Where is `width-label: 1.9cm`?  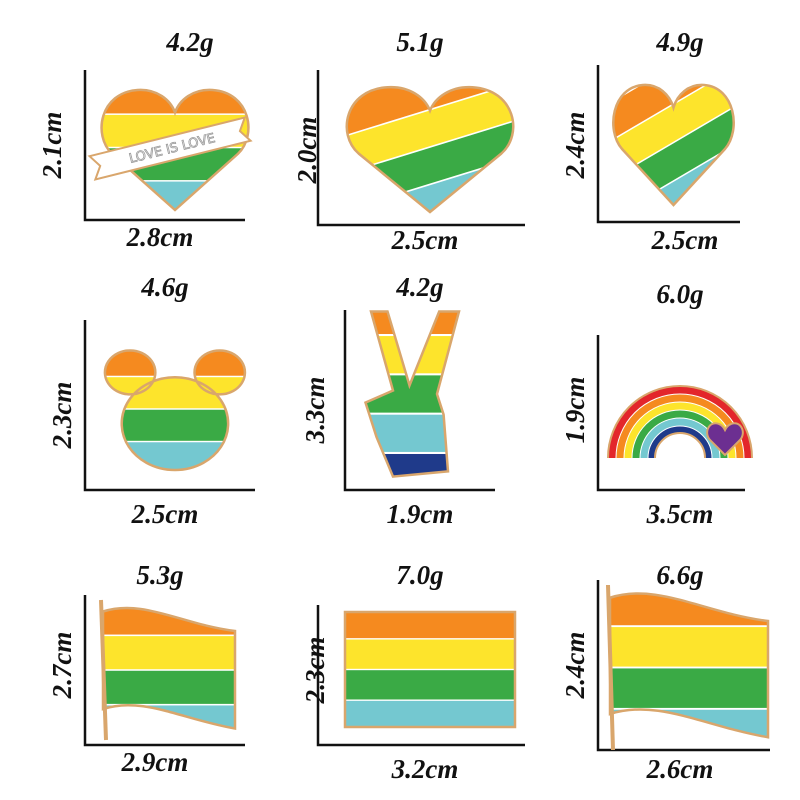 width-label: 1.9cm is located at coordinates (420, 514).